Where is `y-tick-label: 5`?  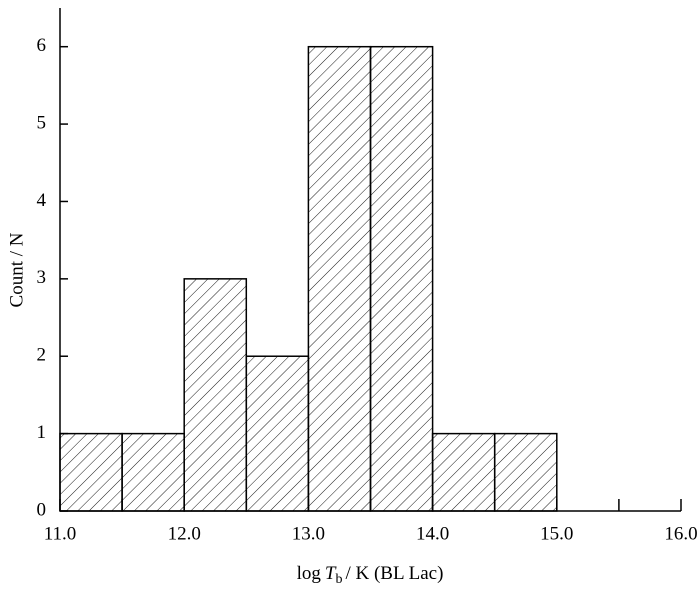
y-tick-label: 5 is located at coordinates (42, 122).